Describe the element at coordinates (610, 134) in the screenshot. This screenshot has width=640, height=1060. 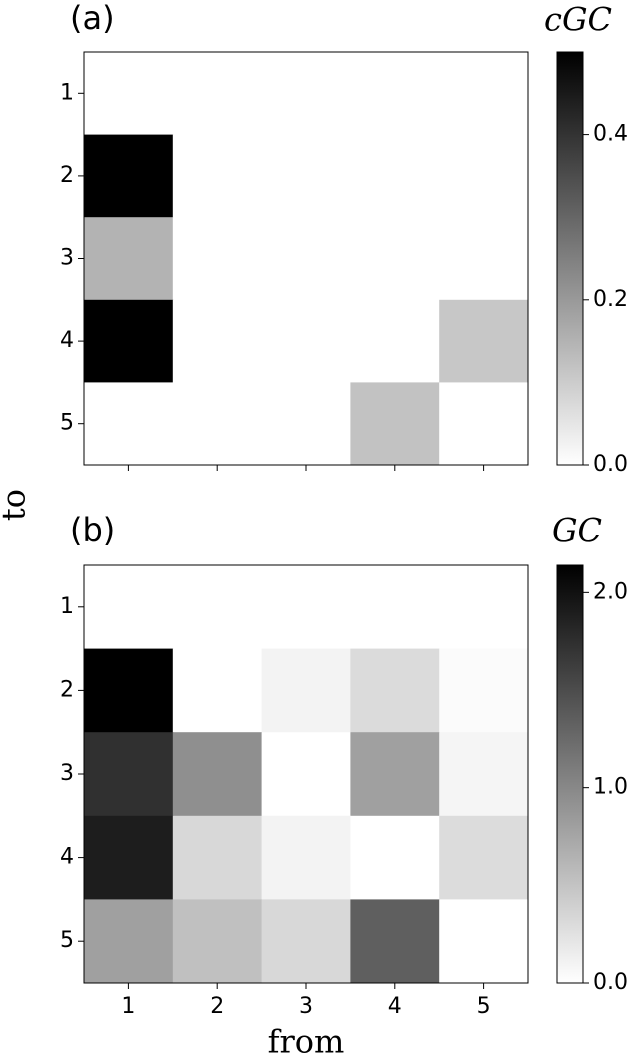
I see `colorbar-tick-label: 0.4` at that location.